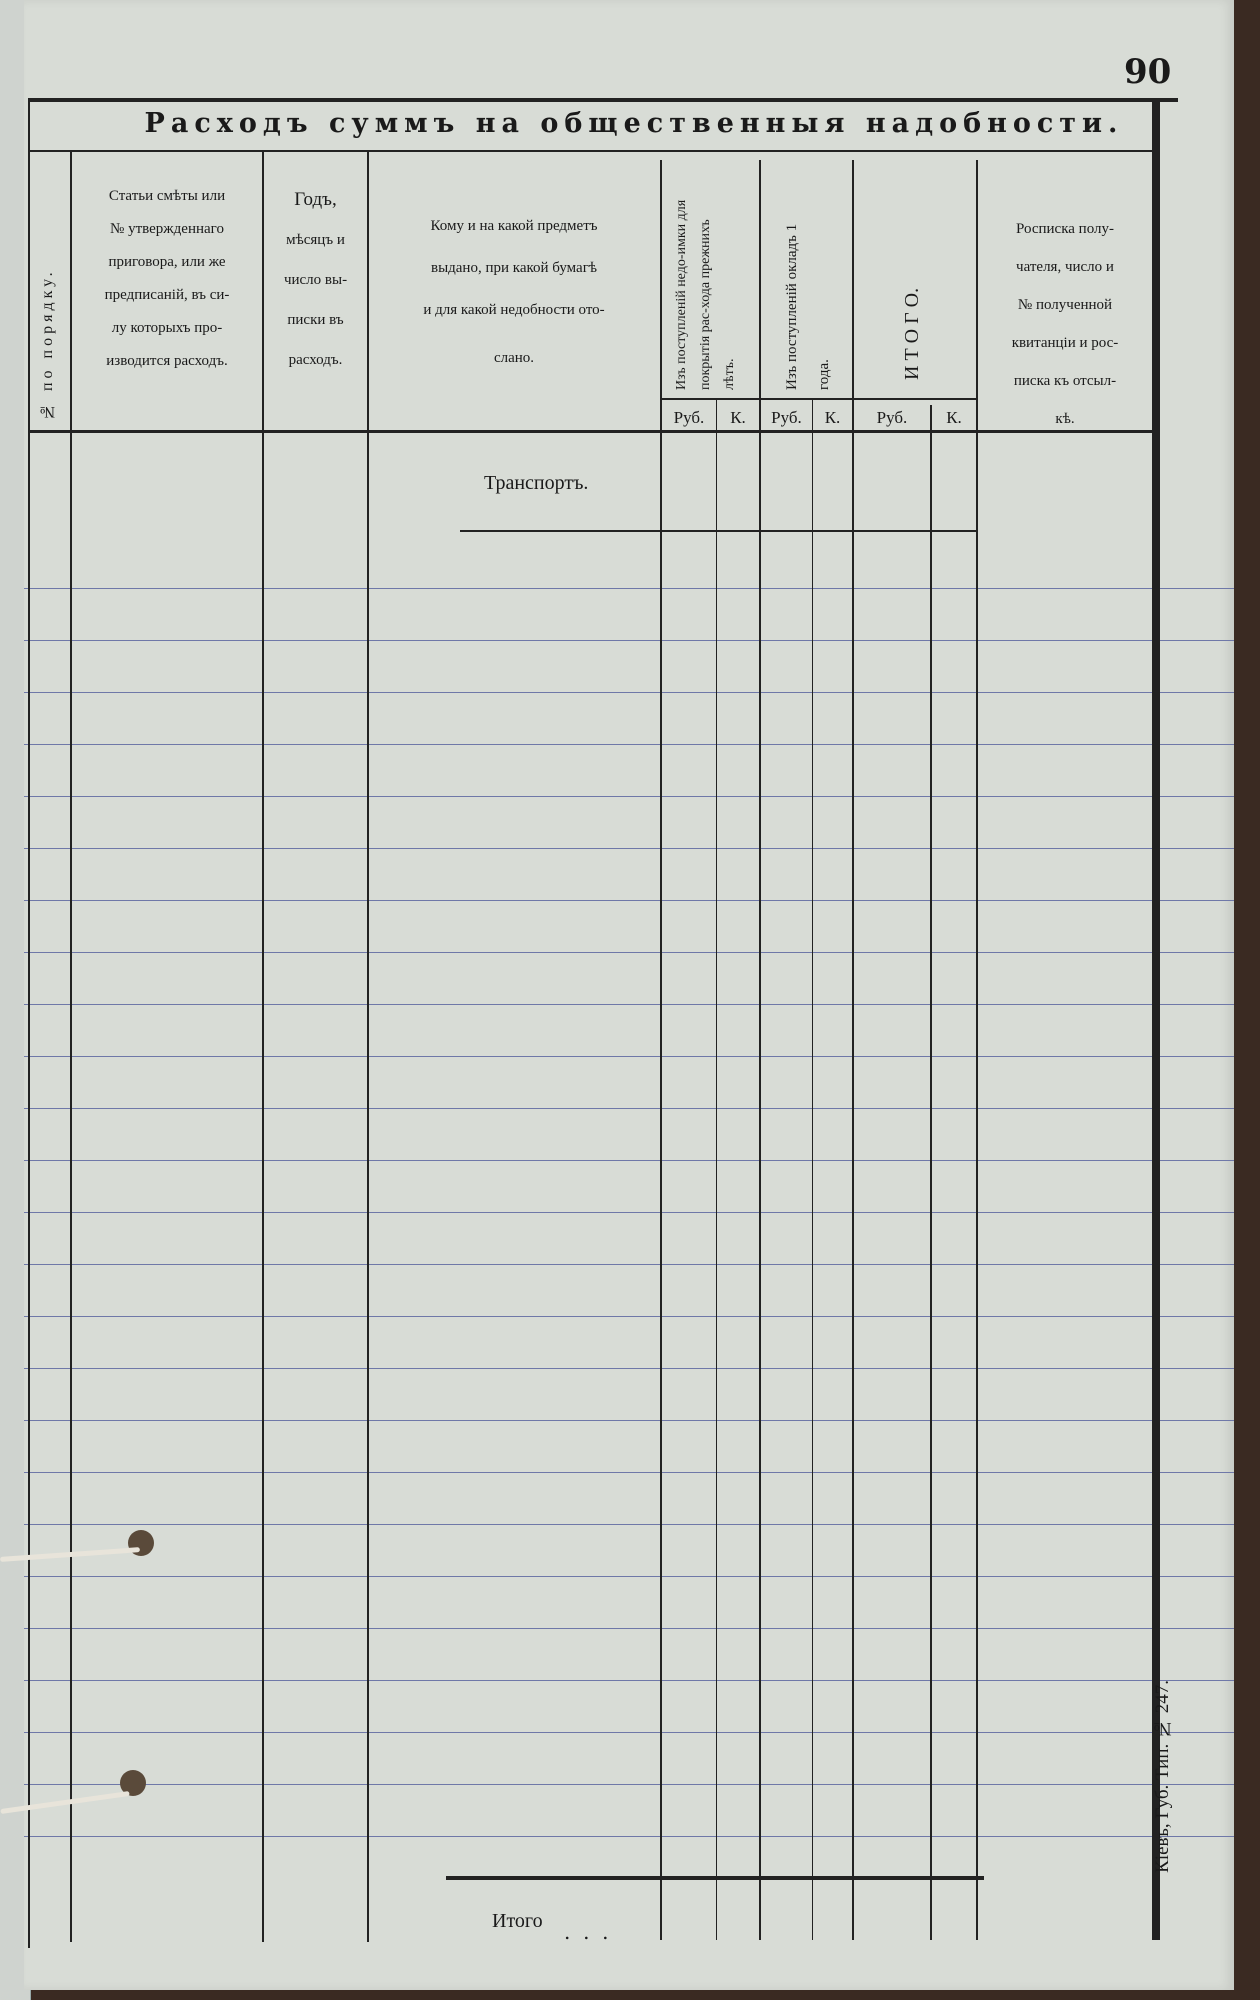 Image resolution: width=1260 pixels, height=2000 pixels. Describe the element at coordinates (818, 399) in the screenshot. I see `money-subheader-line` at that location.